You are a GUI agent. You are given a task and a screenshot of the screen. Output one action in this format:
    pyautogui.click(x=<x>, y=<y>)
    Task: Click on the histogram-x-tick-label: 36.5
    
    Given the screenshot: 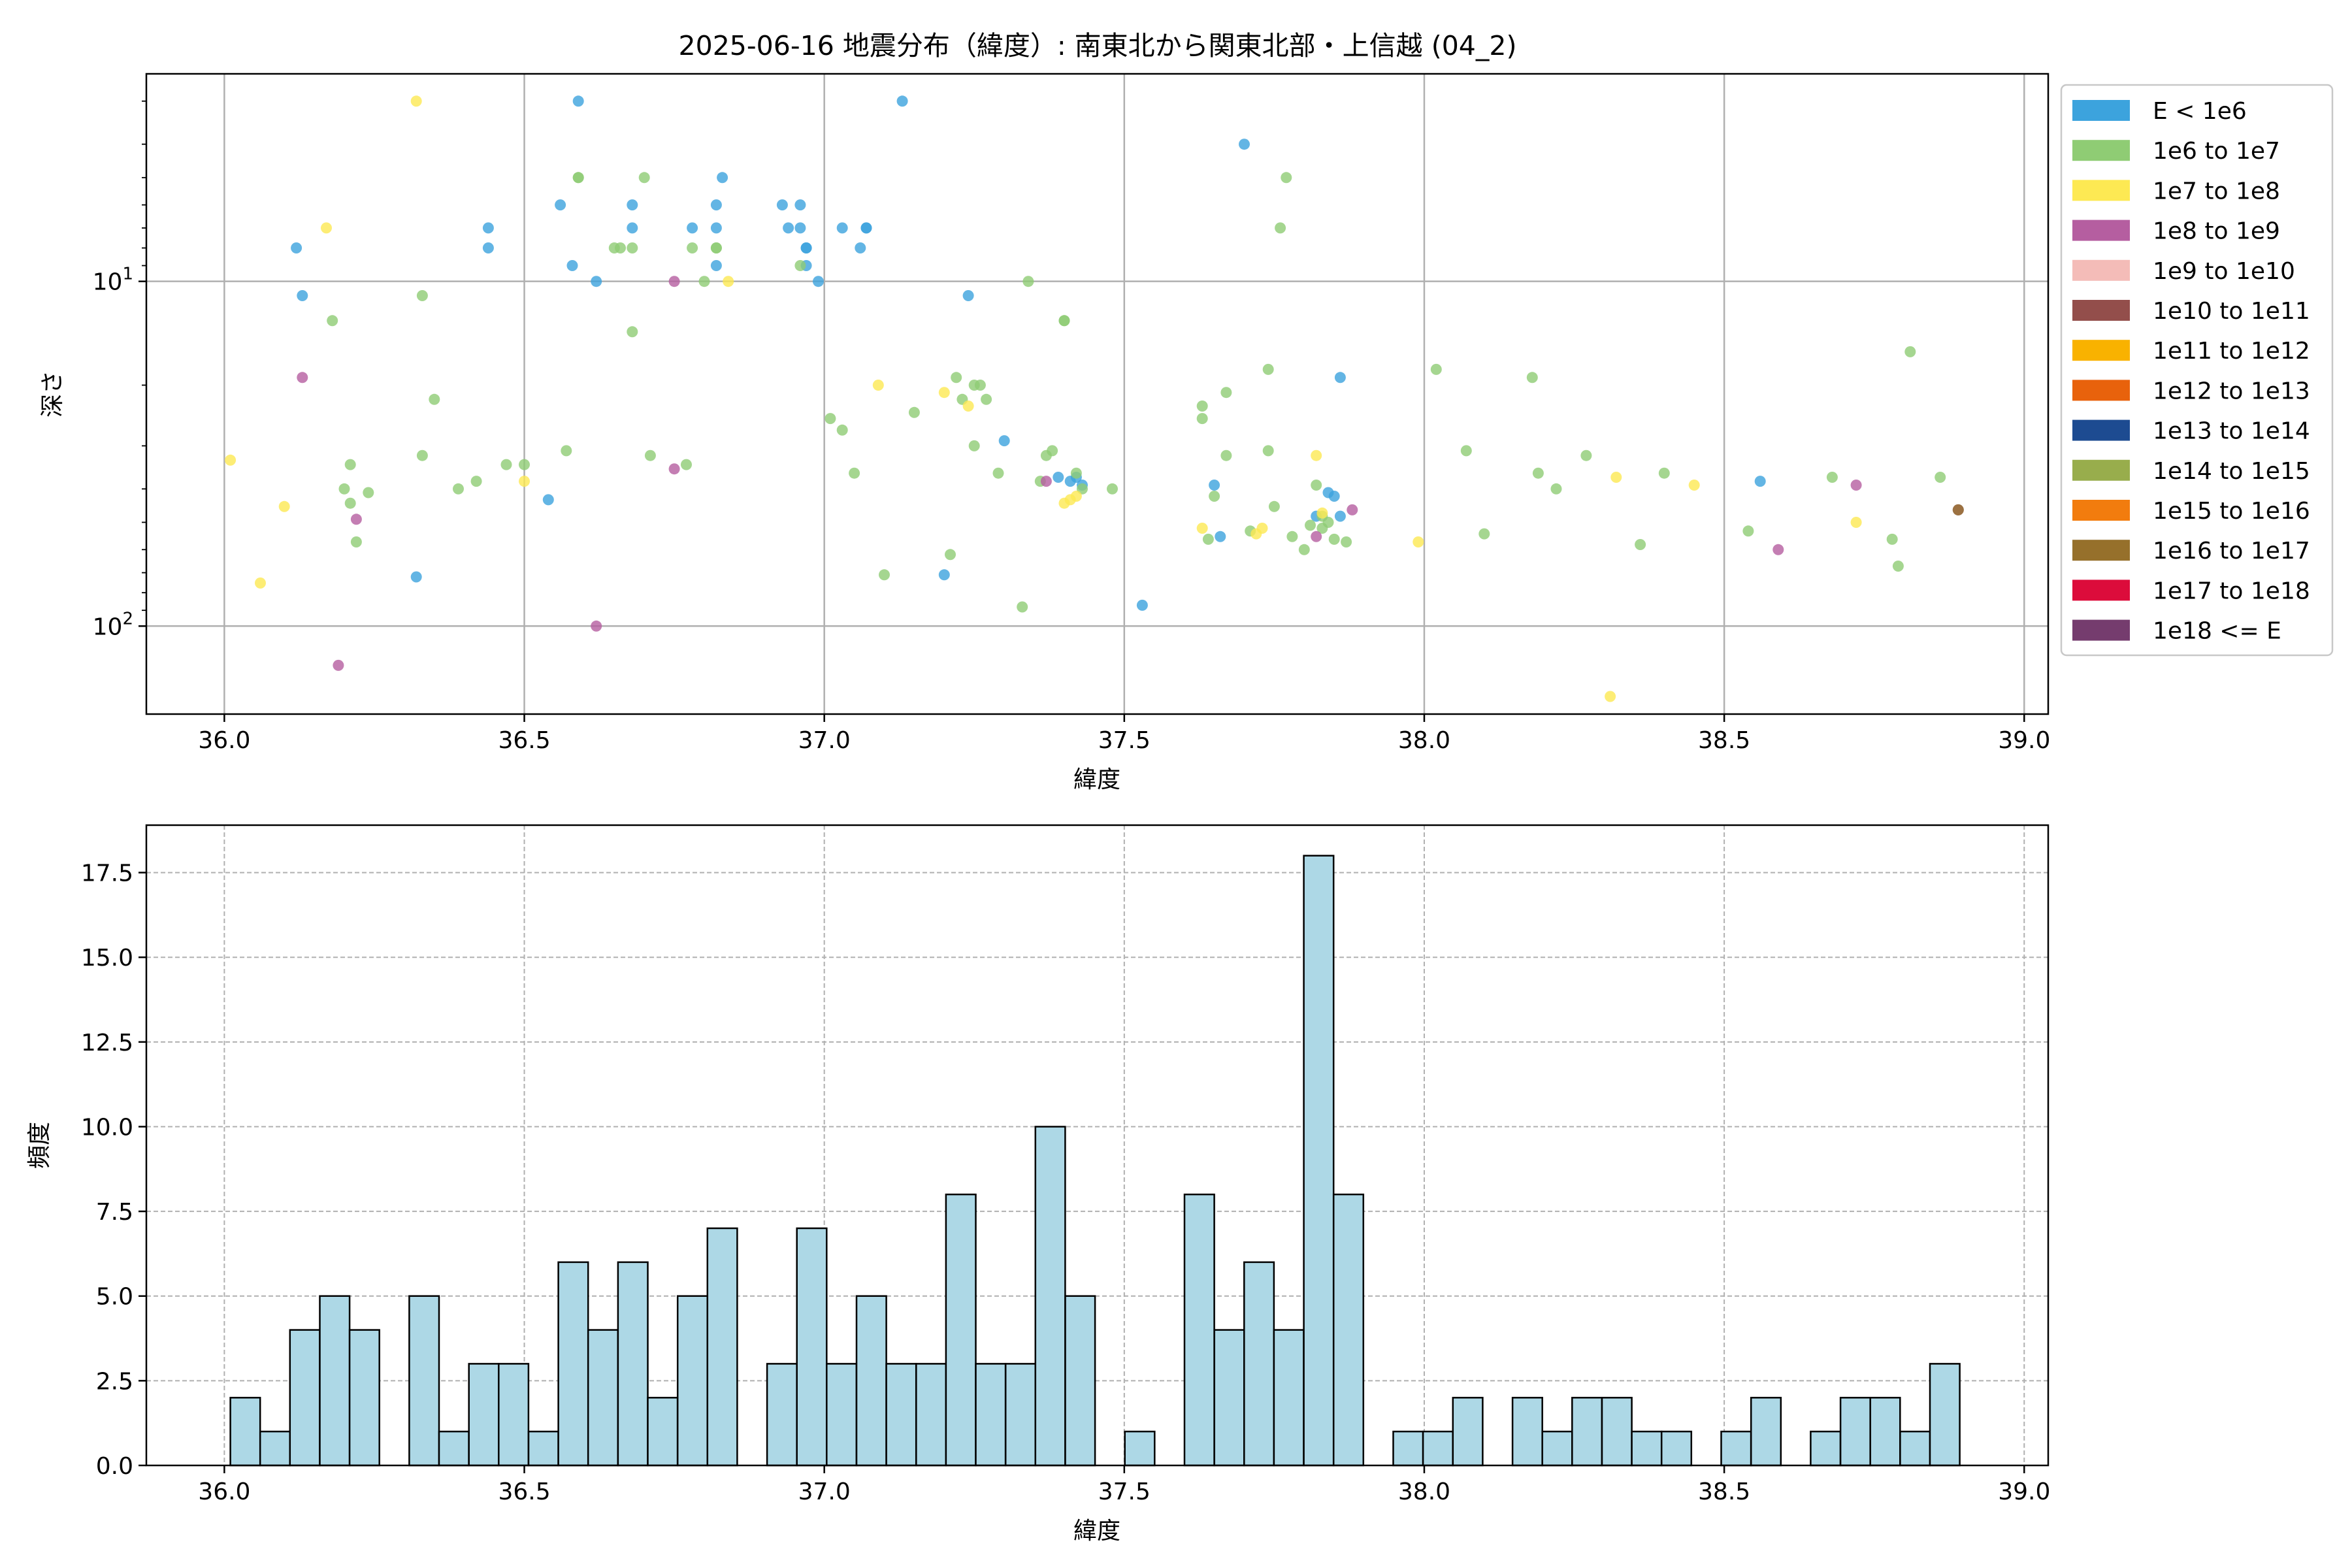 What is the action you would take?
    pyautogui.click(x=524, y=1491)
    